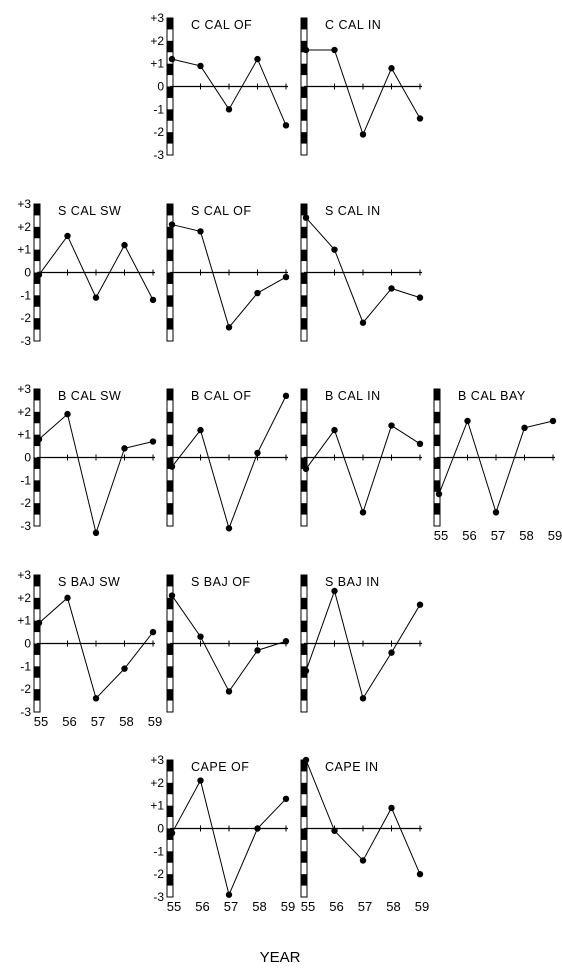 The height and width of the screenshot is (980, 562). I want to click on panel-s-baj-sw: S BAJ SW +3 +2 +1 0 -1 -2 -355 56 57 58 59, so click(89, 648).